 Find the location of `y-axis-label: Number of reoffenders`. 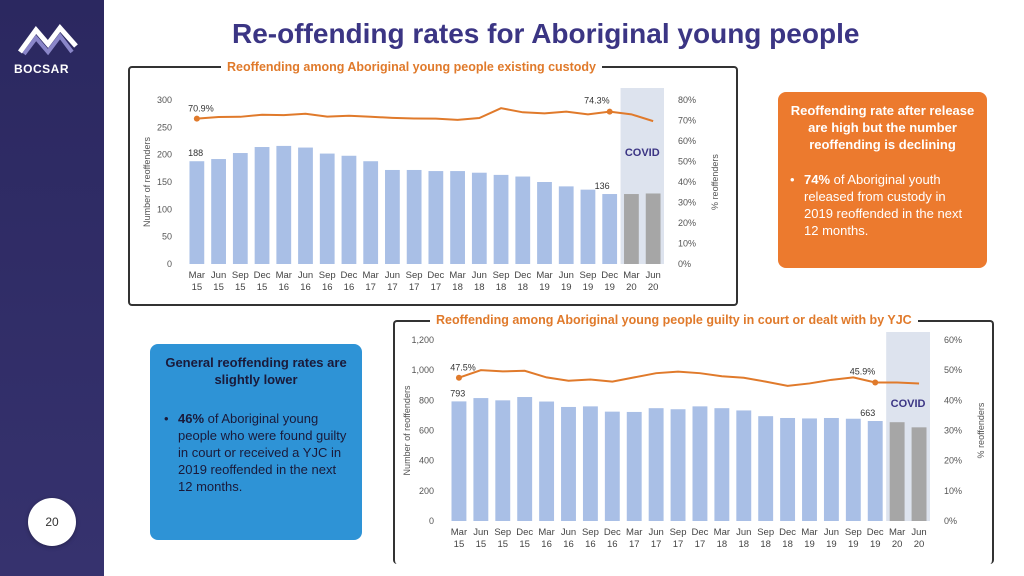

y-axis-label: Number of reoffenders is located at coordinates (147, 182).